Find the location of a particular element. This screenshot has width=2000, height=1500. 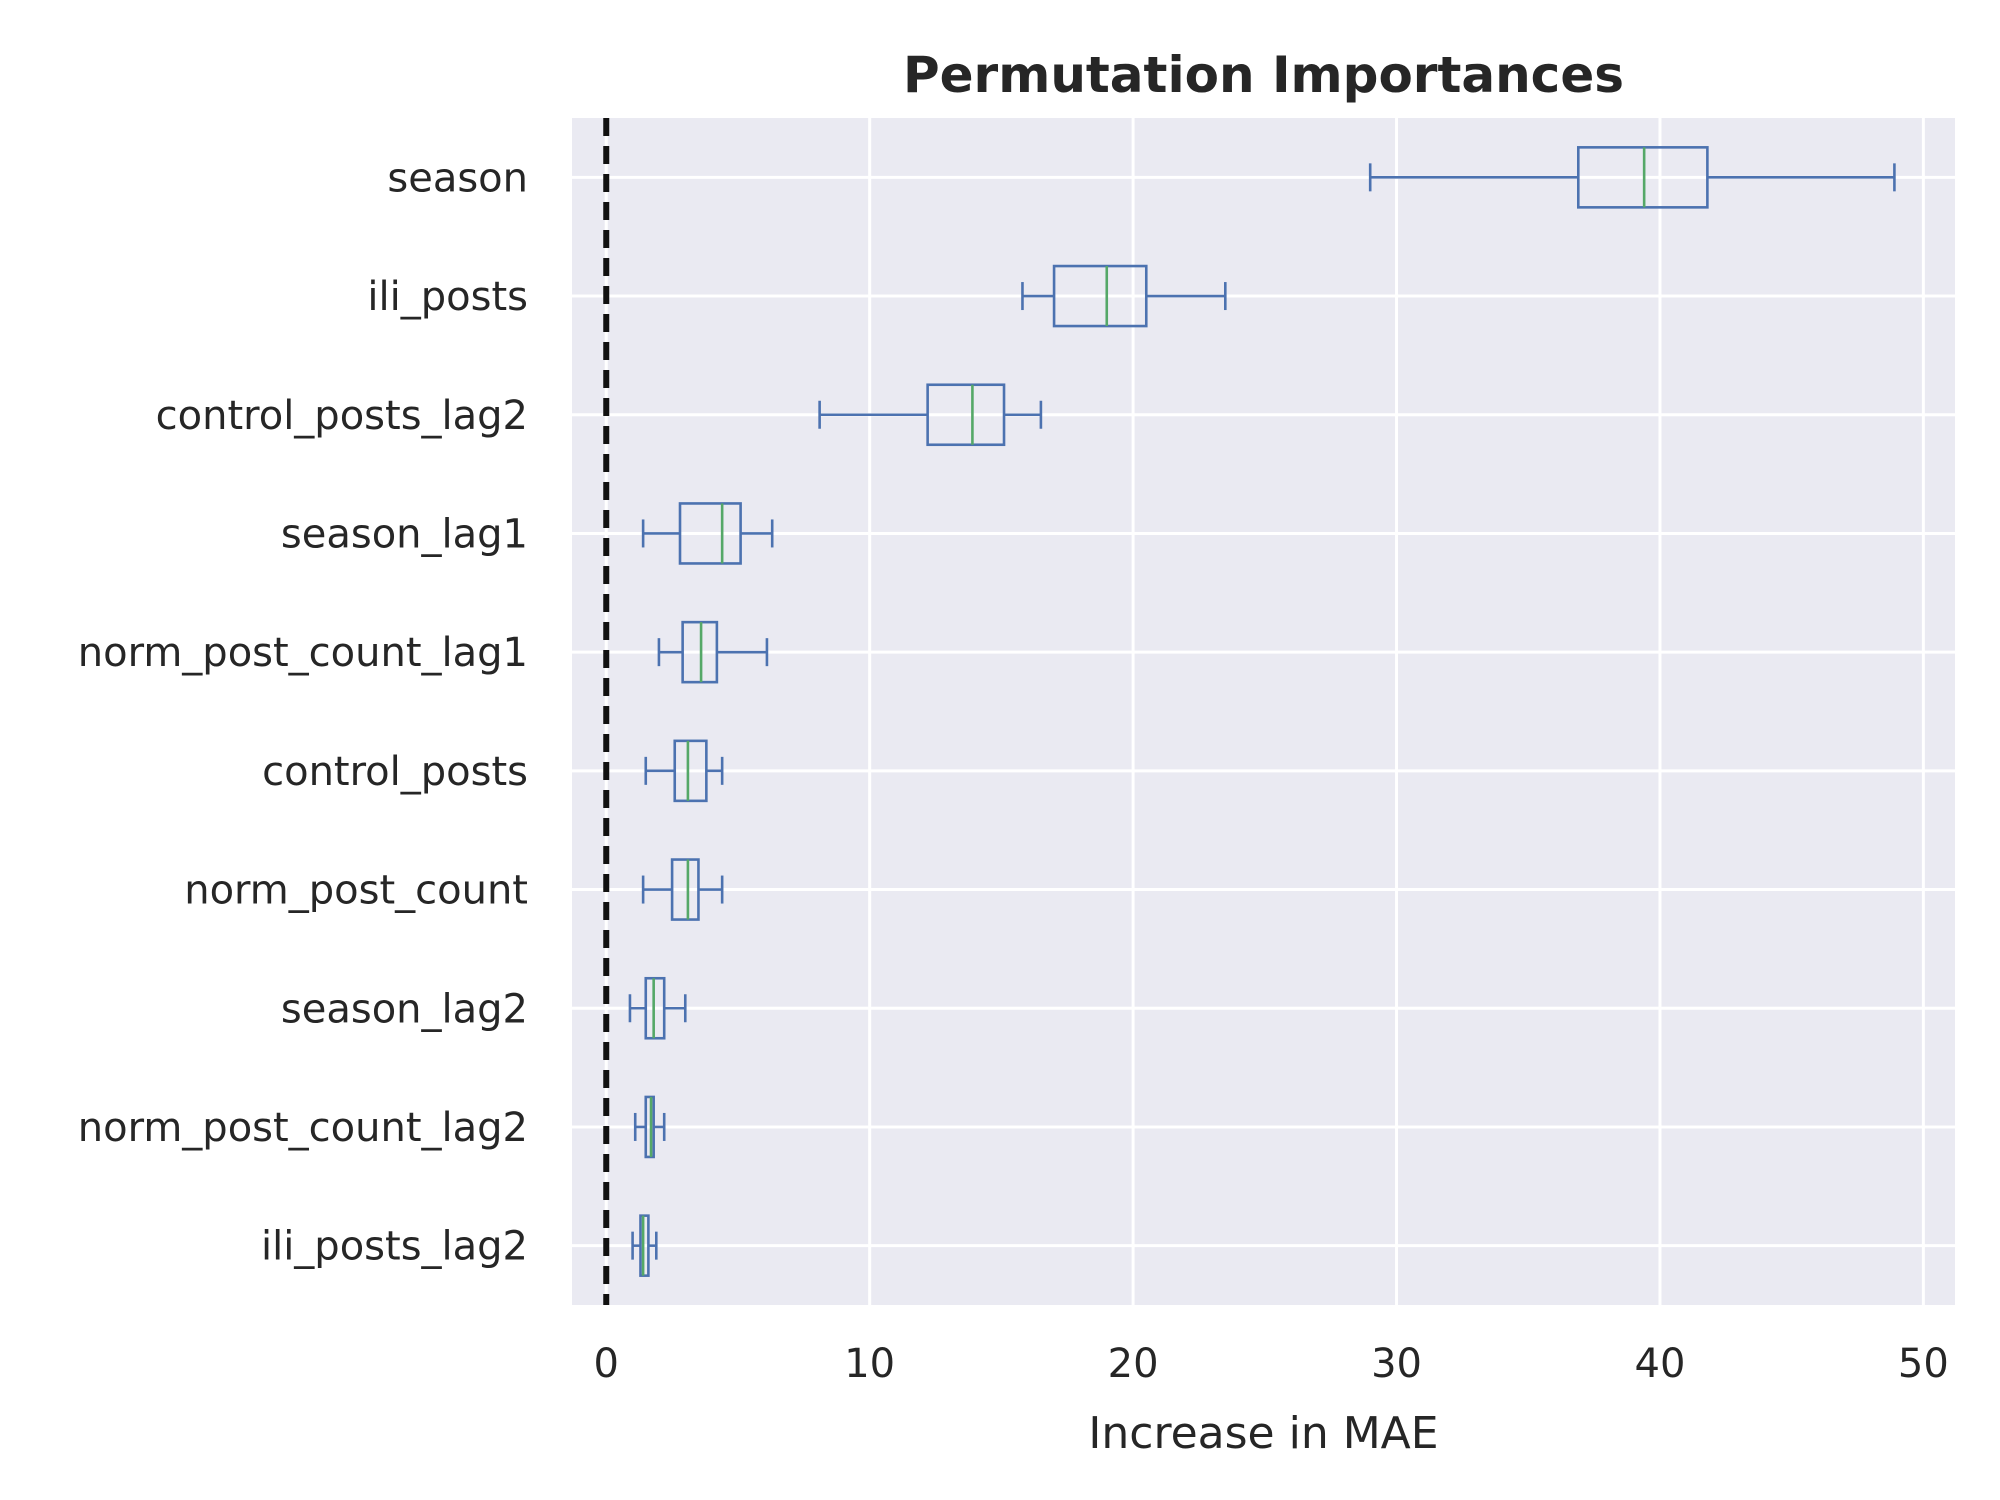

box-norm_post_count_lag2 is located at coordinates (649, 1127).